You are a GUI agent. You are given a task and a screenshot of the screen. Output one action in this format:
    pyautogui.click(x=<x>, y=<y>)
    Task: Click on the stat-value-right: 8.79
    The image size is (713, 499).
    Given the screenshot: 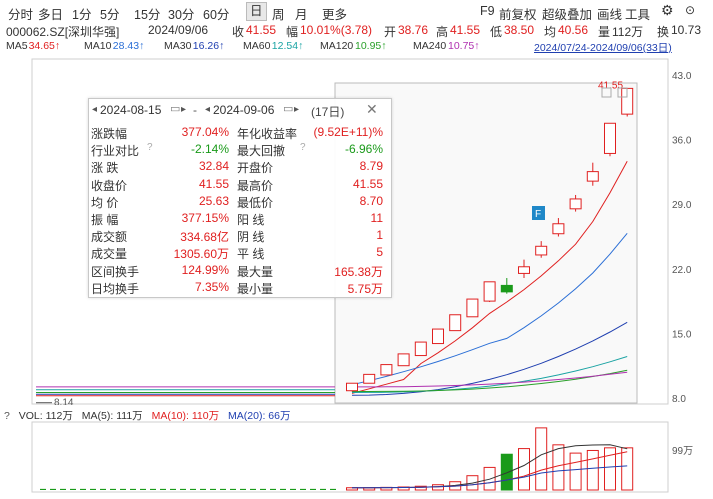 What is the action you would take?
    pyautogui.click(x=371, y=166)
    